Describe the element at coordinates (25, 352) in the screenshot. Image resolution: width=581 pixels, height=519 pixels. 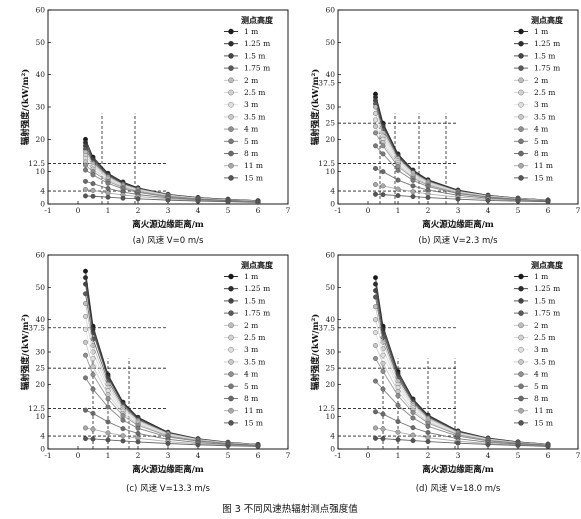
I see `y-axis-title: 辐射强度/(kW/m²)` at that location.